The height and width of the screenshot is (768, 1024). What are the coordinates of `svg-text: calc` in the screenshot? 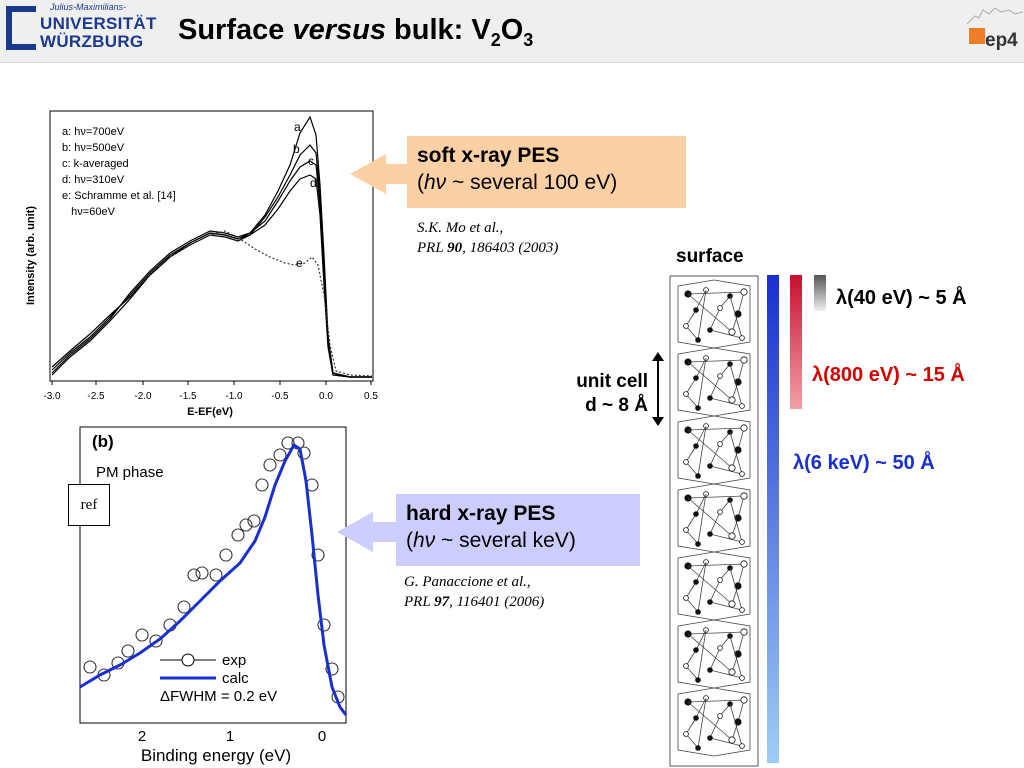 It's located at (235, 678).